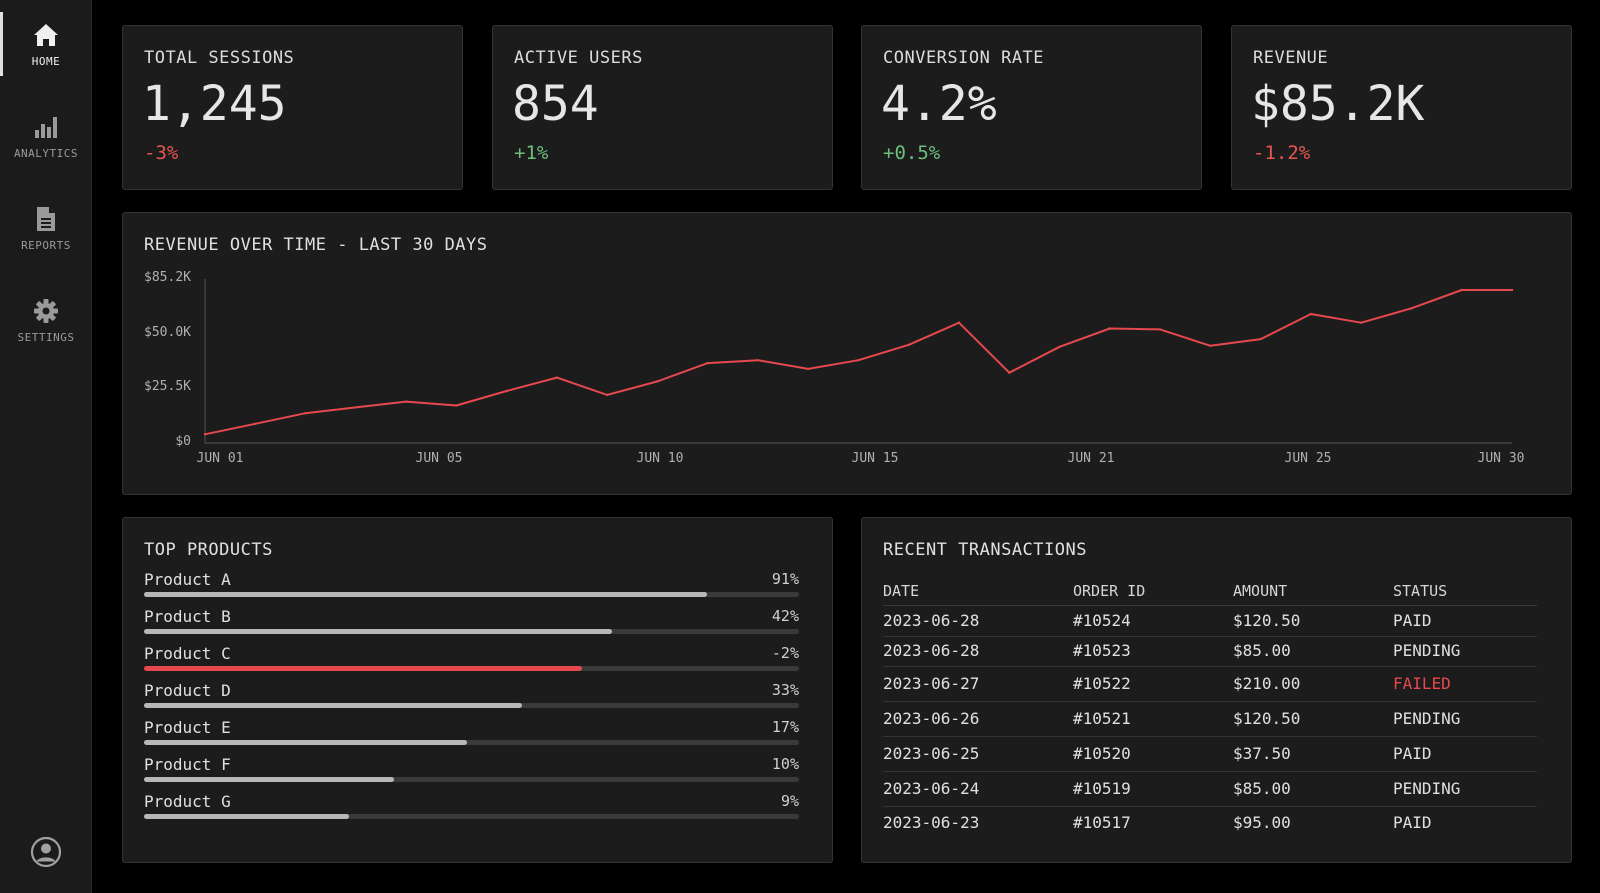 The image size is (1600, 893). What do you see at coordinates (1210, 593) in the screenshot?
I see `table-header: DATE ORDER ID AMOUNT STATUS` at bounding box center [1210, 593].